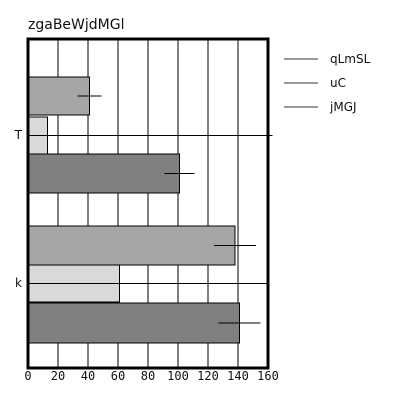 The height and width of the screenshot is (400, 400). I want to click on legend-label-qLmSL: qLmSL, so click(350, 59).